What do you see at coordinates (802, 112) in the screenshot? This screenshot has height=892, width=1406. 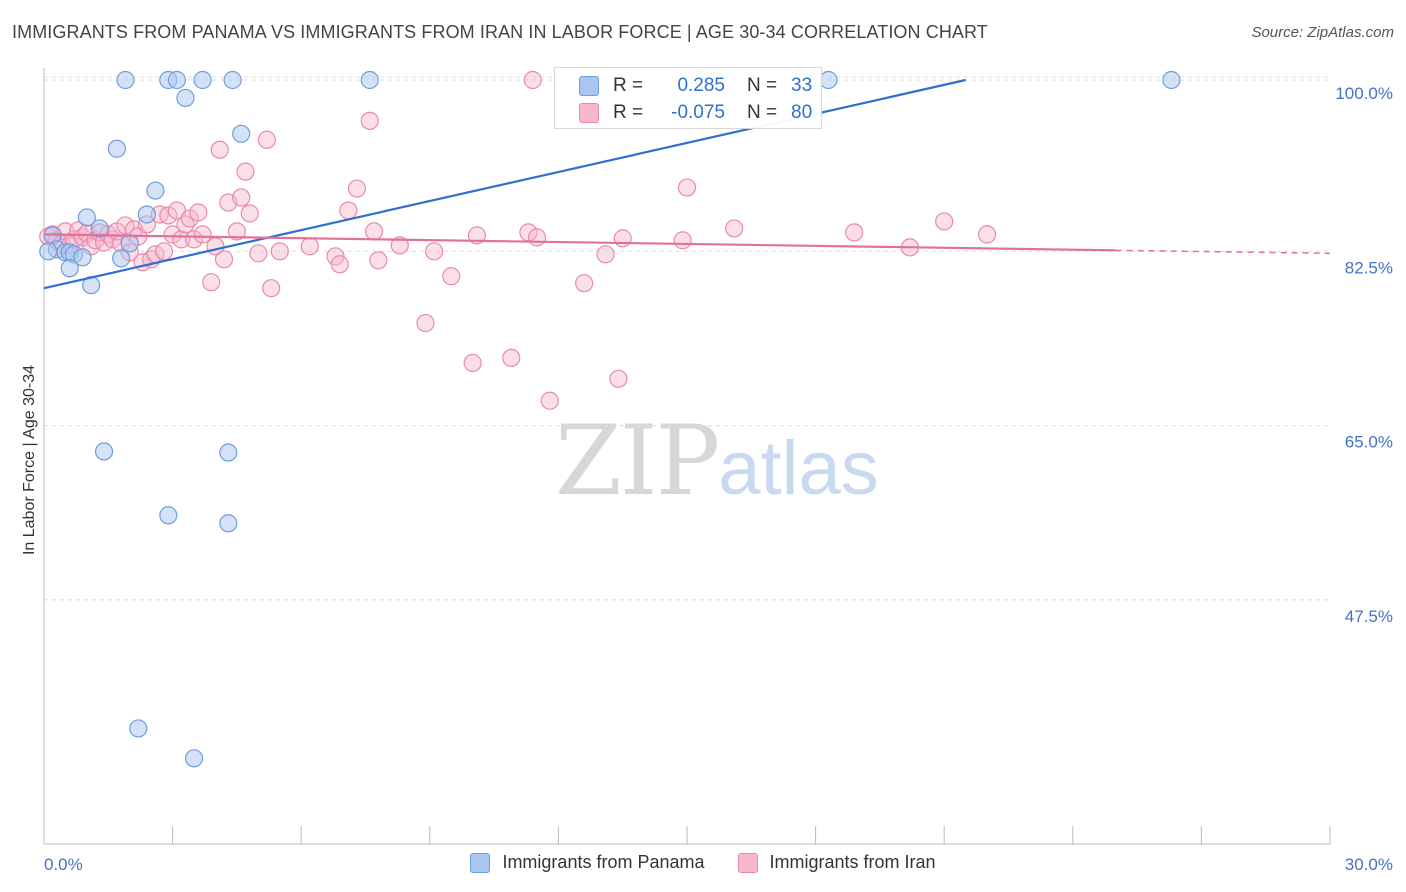 I see `stats-n-value-iran: 80` at bounding box center [802, 112].